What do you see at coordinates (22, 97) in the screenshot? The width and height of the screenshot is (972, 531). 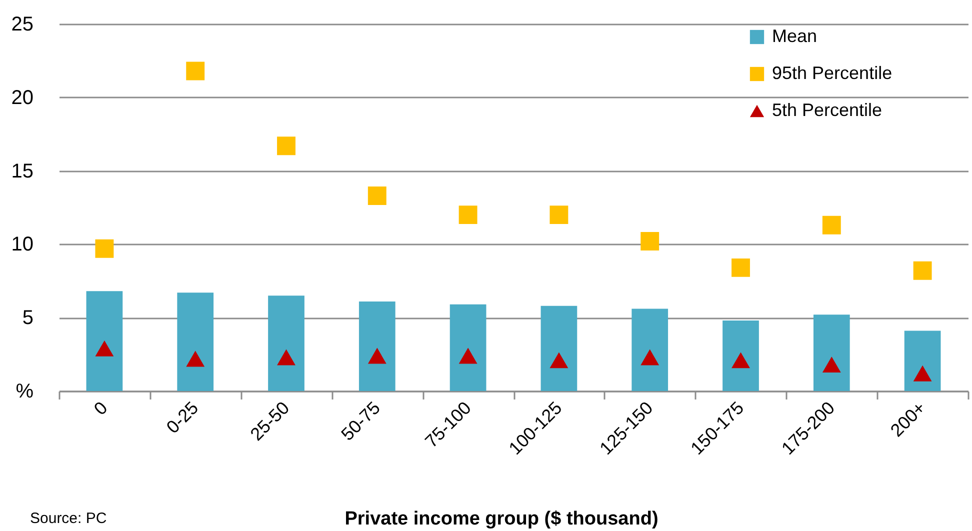 I see `y-tick-label: 20` at bounding box center [22, 97].